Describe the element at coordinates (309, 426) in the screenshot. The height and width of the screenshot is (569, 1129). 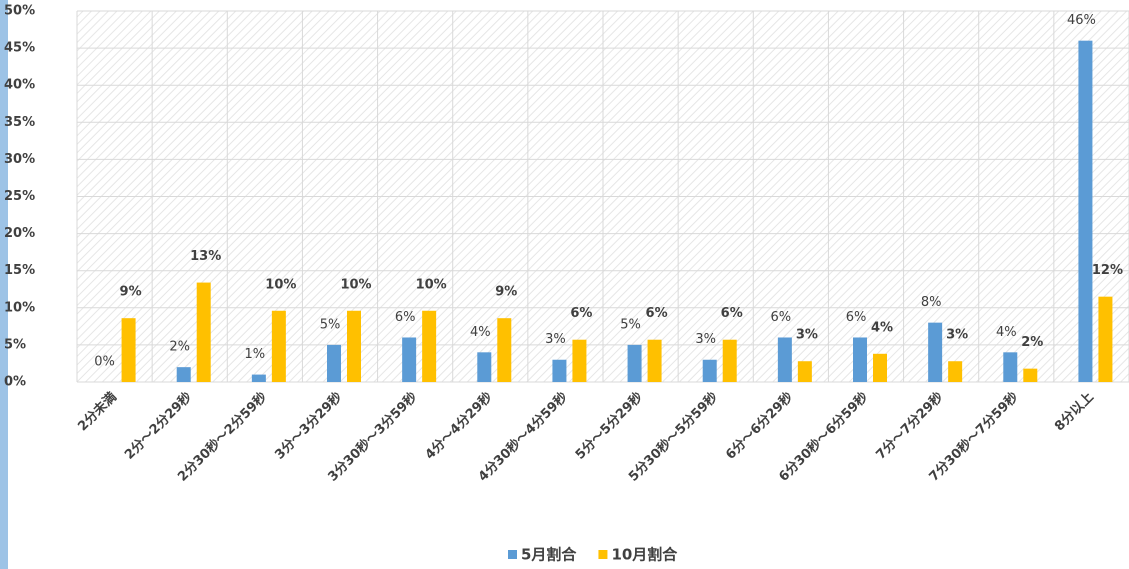
I see `x-tick-label: 3分～3分29秒` at that location.